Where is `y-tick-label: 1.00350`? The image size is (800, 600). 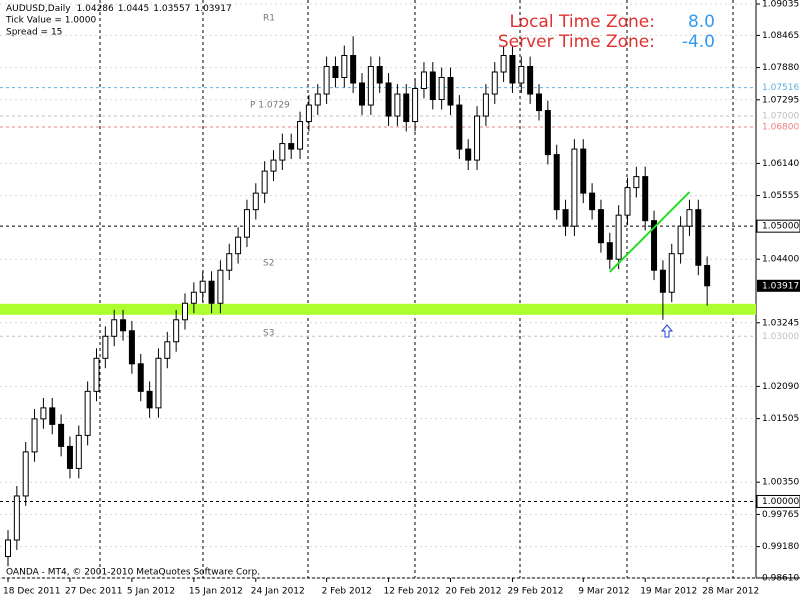 y-tick-label: 1.00350 is located at coordinates (780, 483).